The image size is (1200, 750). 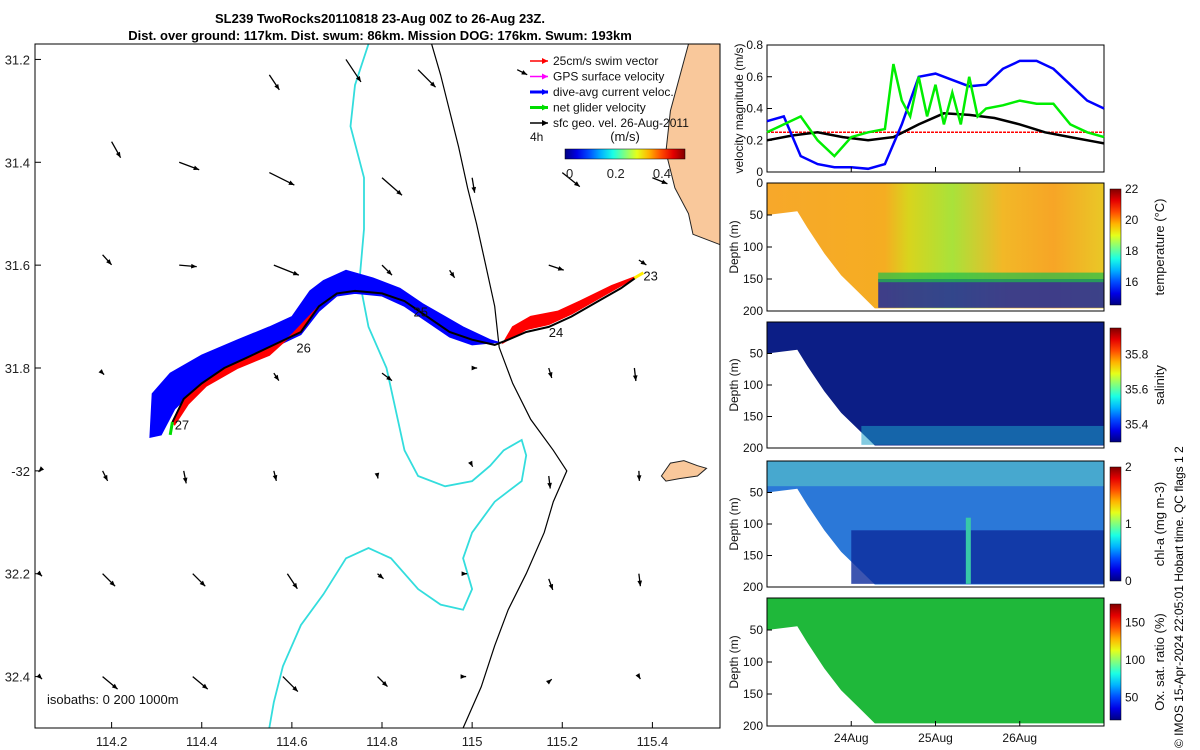 What do you see at coordinates (112, 741) in the screenshot?
I see `map-xtick-label-0: 114.2` at bounding box center [112, 741].